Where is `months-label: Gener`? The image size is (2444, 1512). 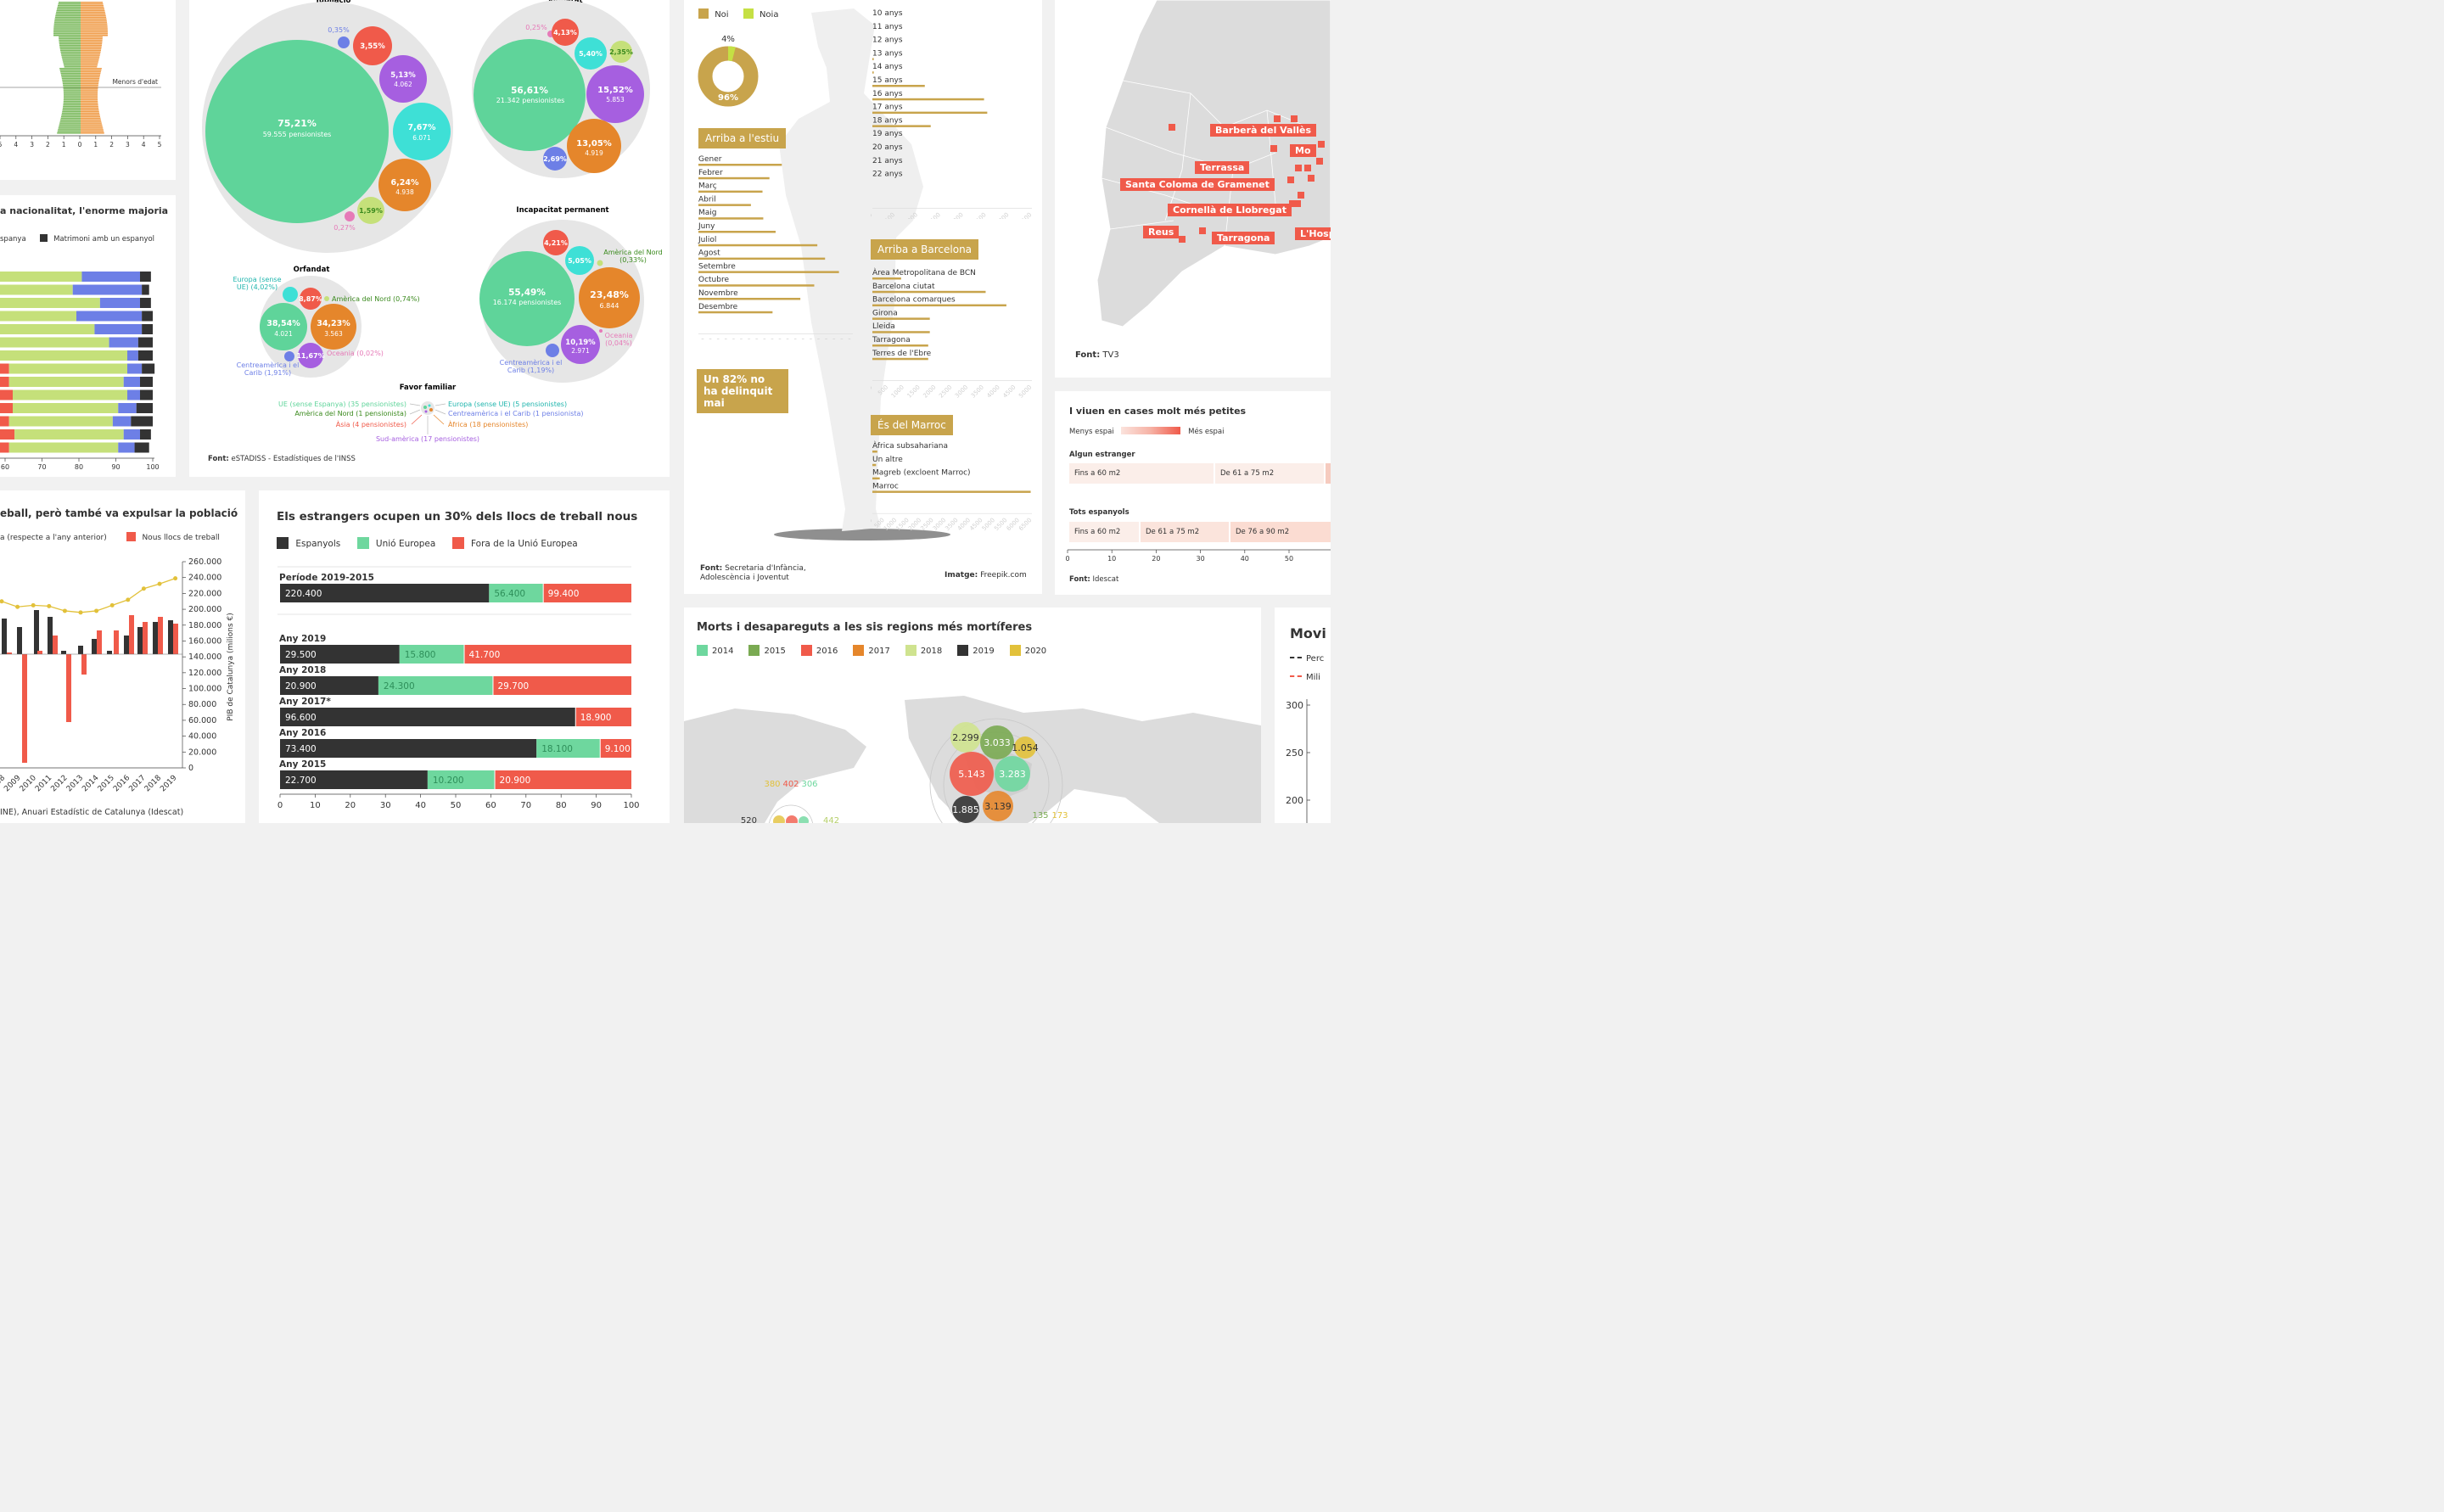
months-label: Gener is located at coordinates (710, 159).